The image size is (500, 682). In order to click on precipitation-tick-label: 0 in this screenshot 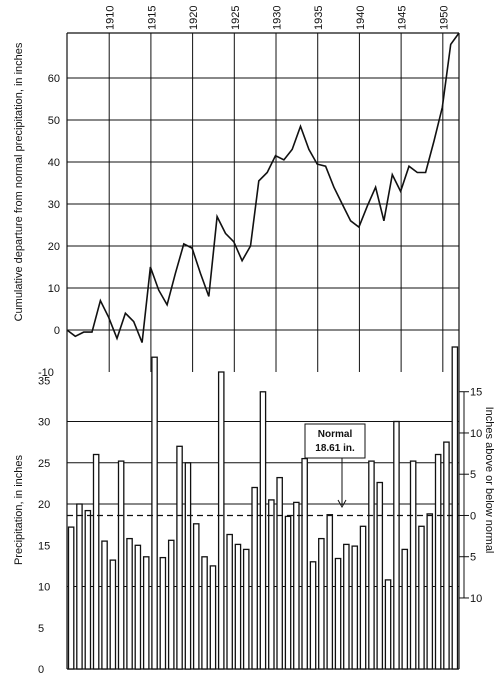, I will do `click(41, 670)`.